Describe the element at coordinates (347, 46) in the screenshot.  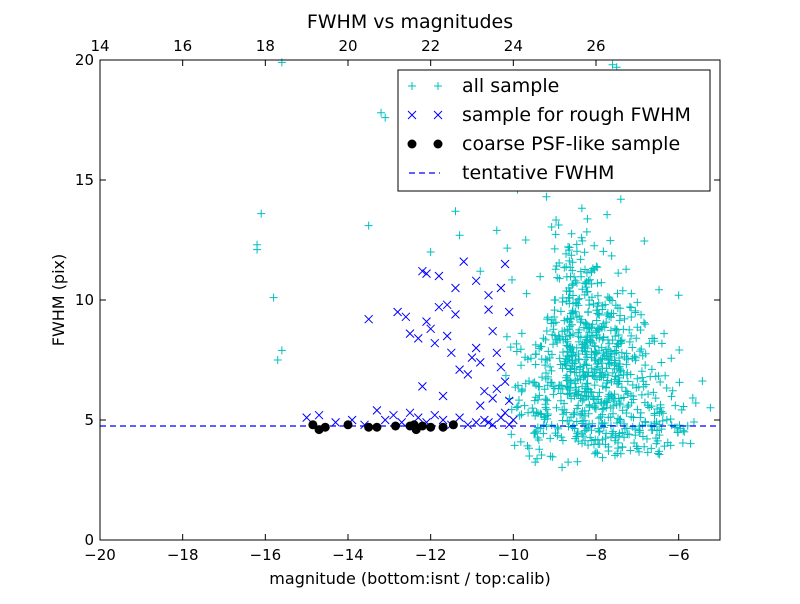
I see `x-top-tick-label: 20` at that location.